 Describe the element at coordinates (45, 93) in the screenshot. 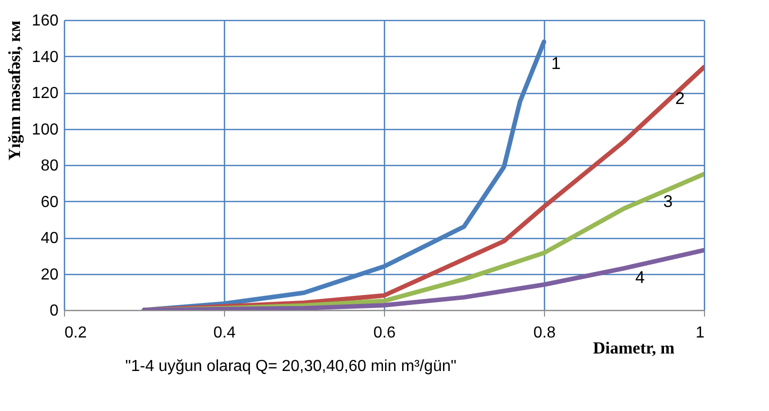

I see `y-tick-label: 120` at that location.